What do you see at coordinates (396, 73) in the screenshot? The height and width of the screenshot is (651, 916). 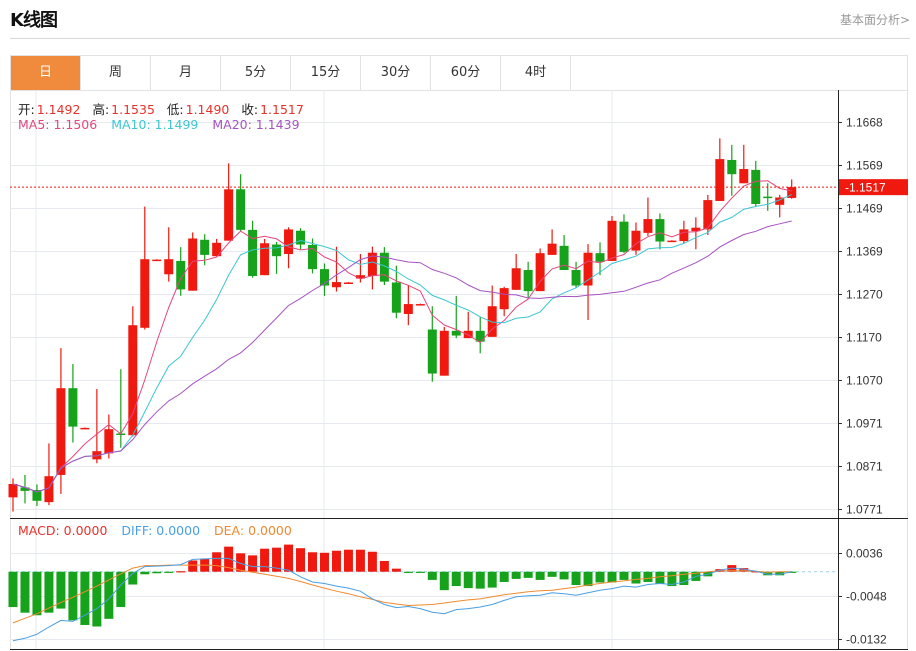 I see `tab-30min: 30分` at bounding box center [396, 73].